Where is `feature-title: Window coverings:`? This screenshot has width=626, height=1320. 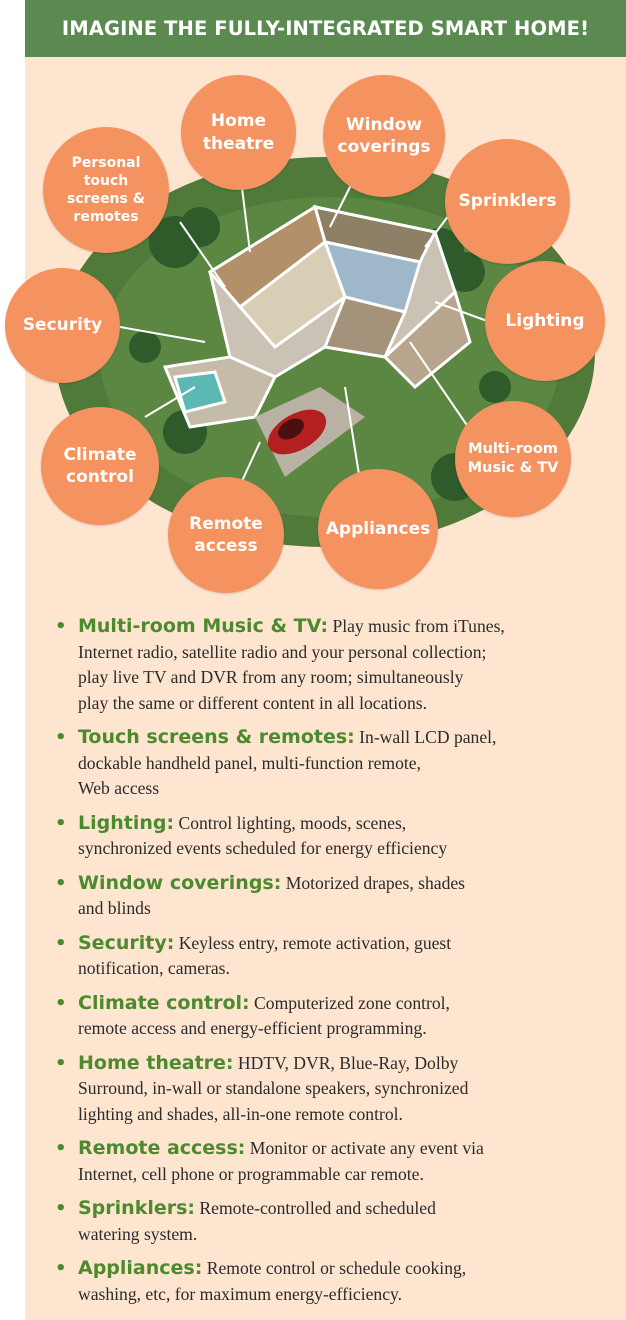
feature-title: Window coverings: is located at coordinates (180, 882).